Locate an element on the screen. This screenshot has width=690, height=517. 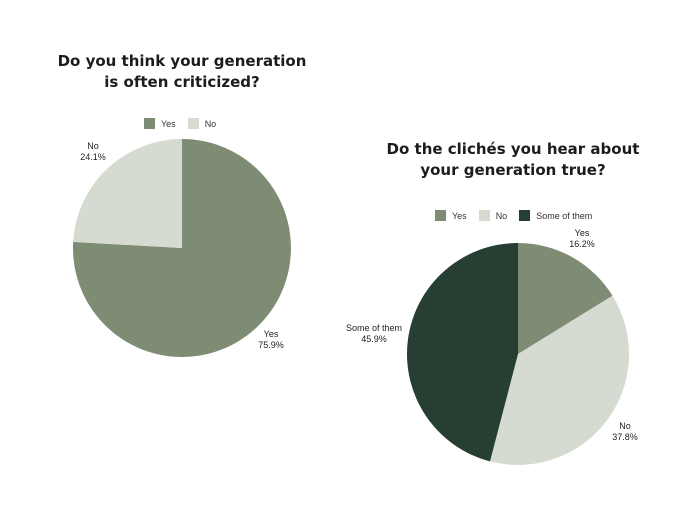
slice-label-yes: Yes 16.2% is located at coordinates (582, 238).